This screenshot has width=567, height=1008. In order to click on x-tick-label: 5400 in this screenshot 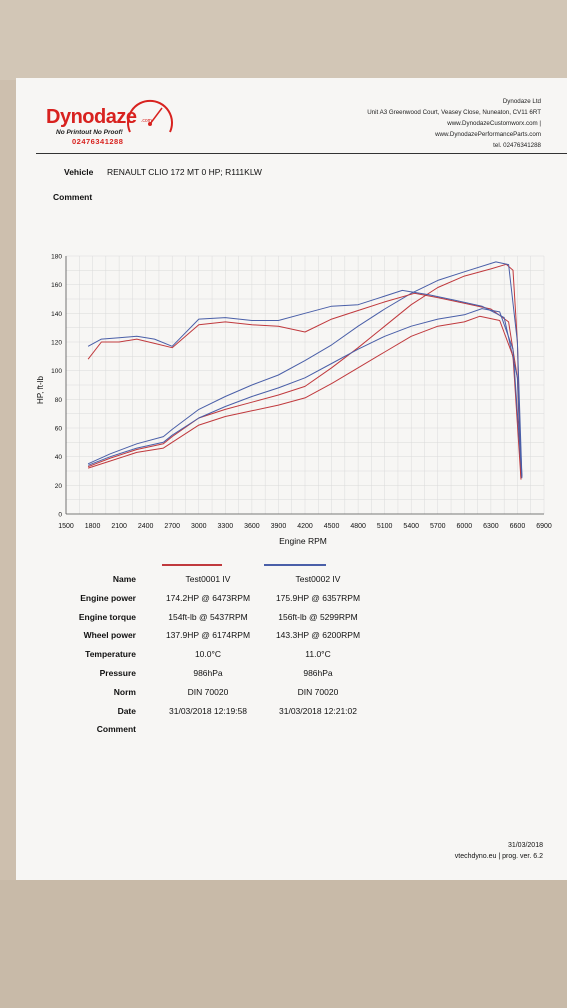, I will do `click(411, 526)`.